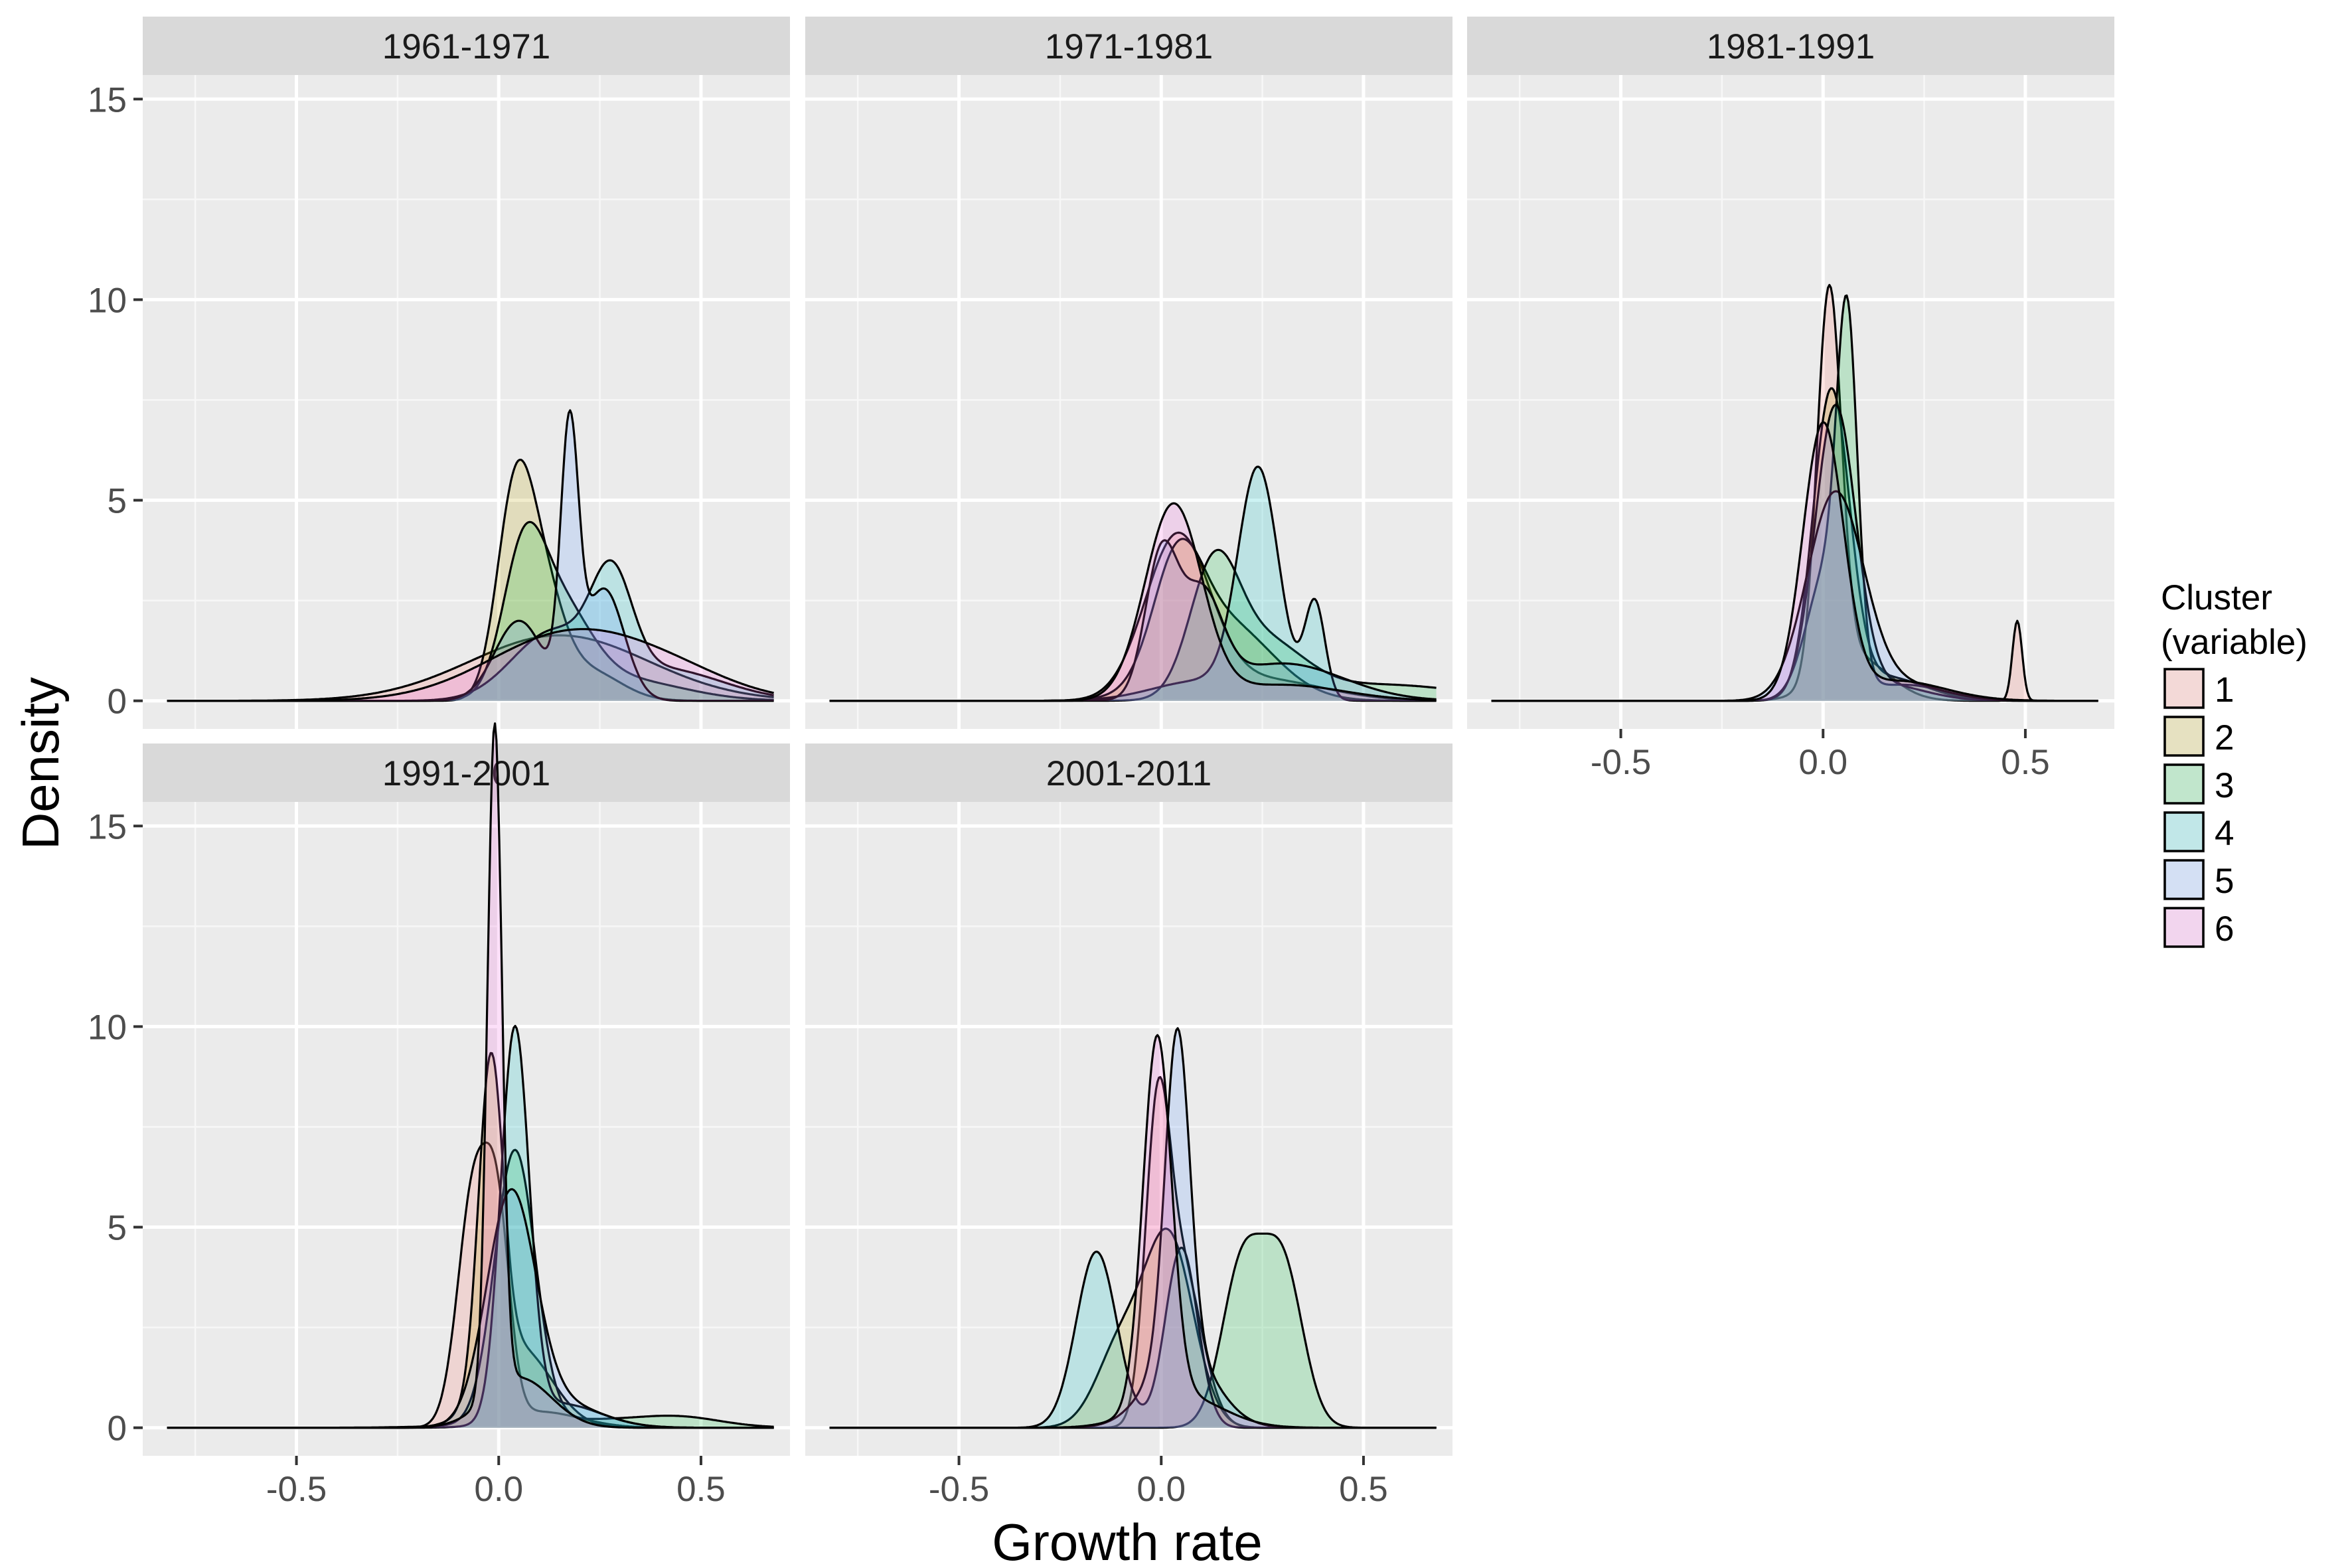  What do you see at coordinates (2225, 929) in the screenshot?
I see `legend-label: 6` at bounding box center [2225, 929].